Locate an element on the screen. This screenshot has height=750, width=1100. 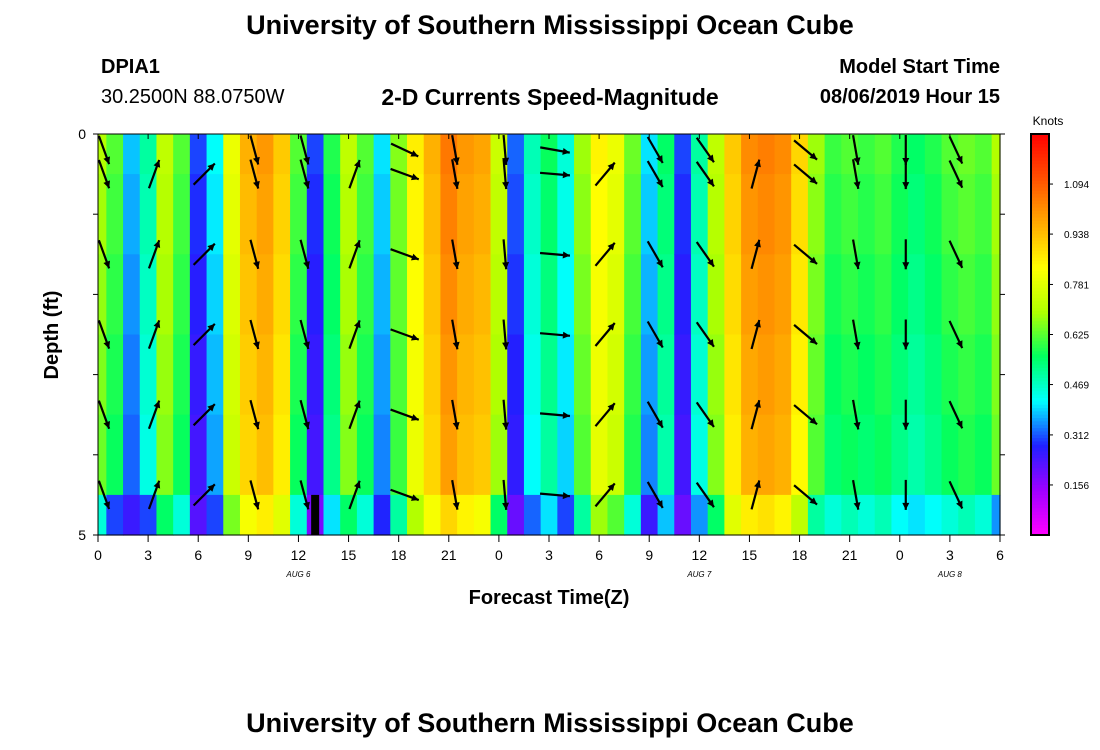
y-tick-label: 0 is located at coordinates (82, 134).